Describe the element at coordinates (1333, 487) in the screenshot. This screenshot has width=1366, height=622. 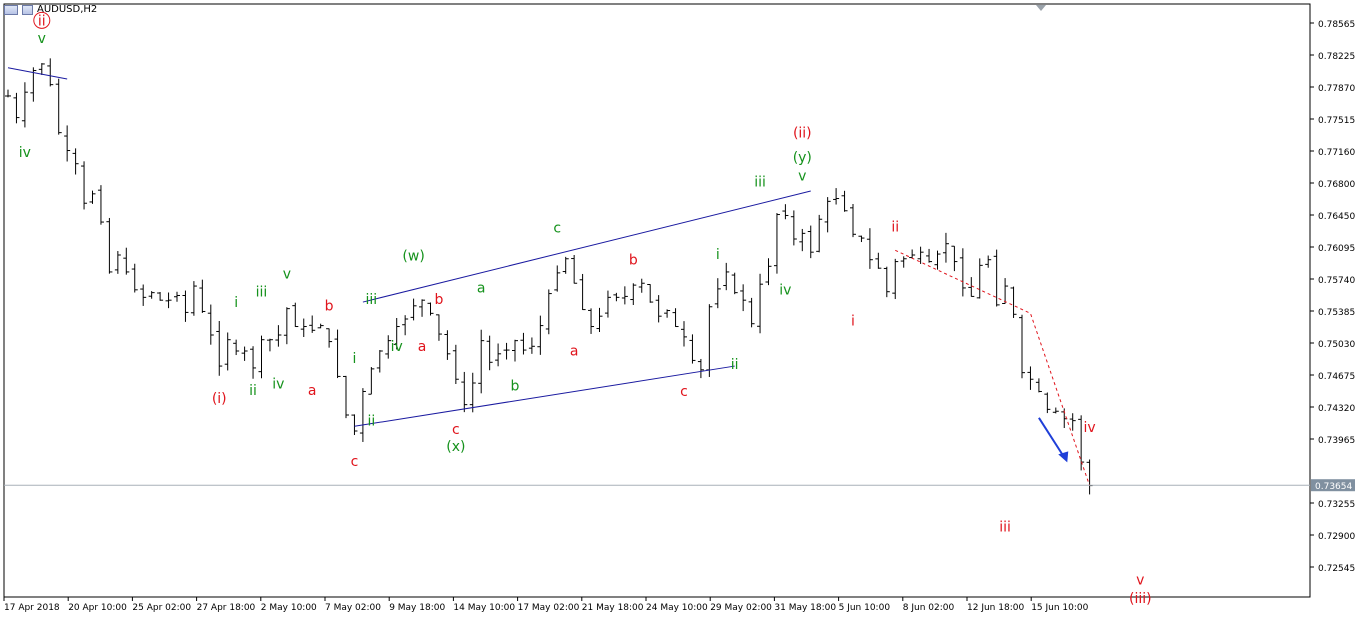
I see `current-price-value: 0.73654` at that location.